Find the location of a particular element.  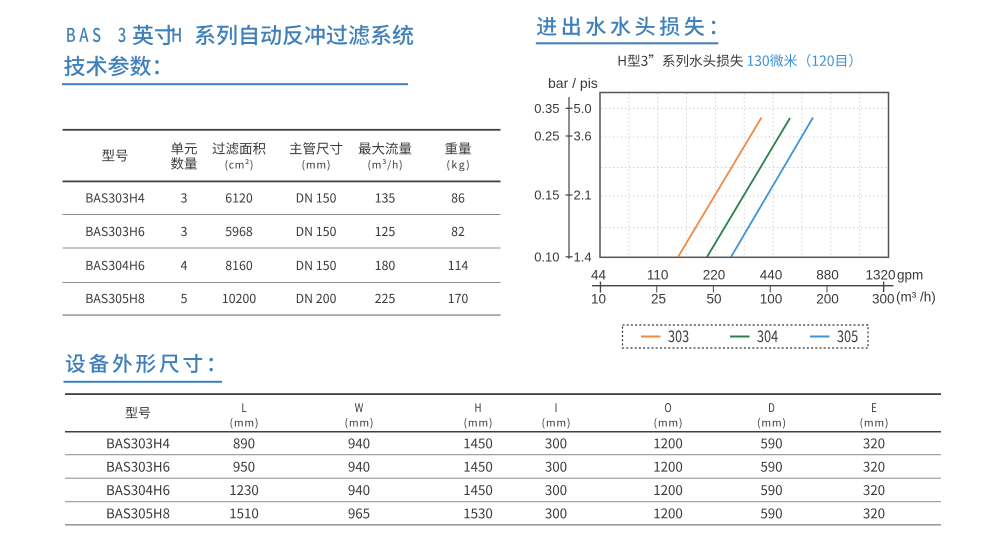

svg-text: 44 is located at coordinates (599, 275).